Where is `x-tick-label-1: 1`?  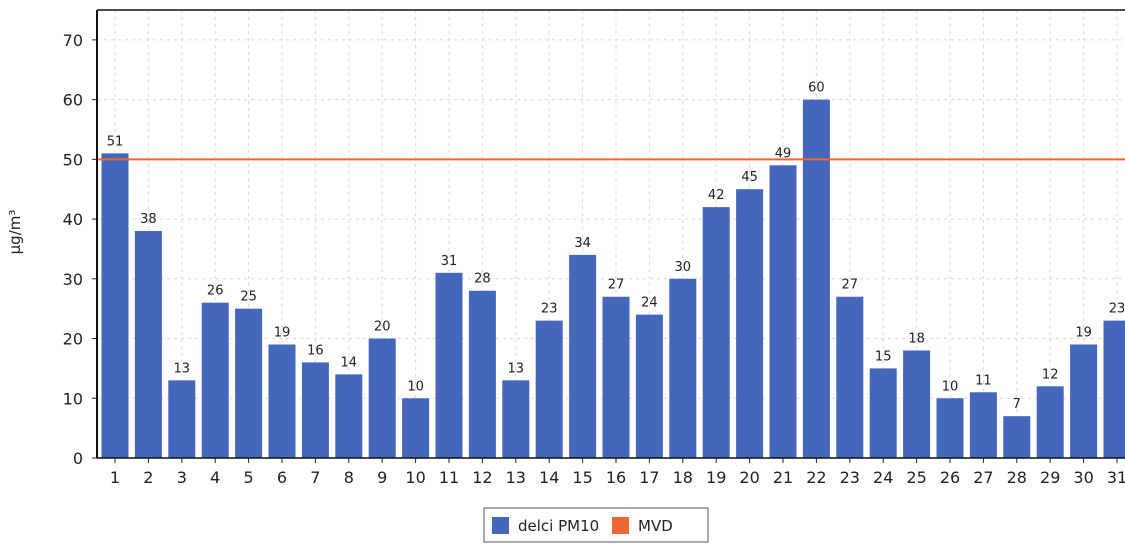
x-tick-label-1: 1 is located at coordinates (115, 477).